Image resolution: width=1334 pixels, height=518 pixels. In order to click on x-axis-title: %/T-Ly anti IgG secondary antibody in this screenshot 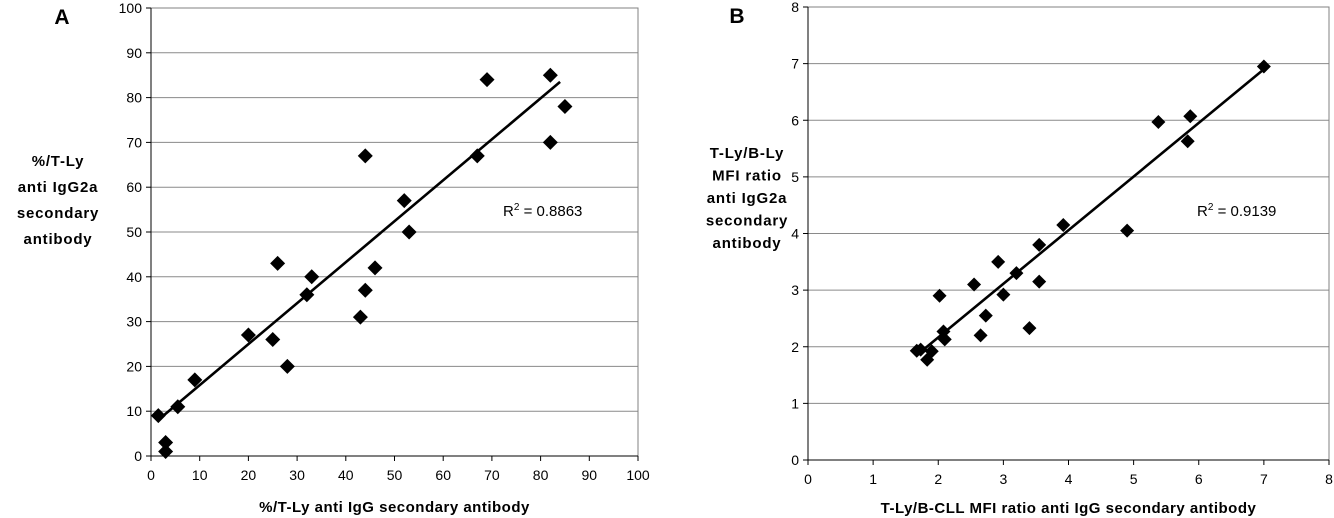, I will do `click(394, 507)`.